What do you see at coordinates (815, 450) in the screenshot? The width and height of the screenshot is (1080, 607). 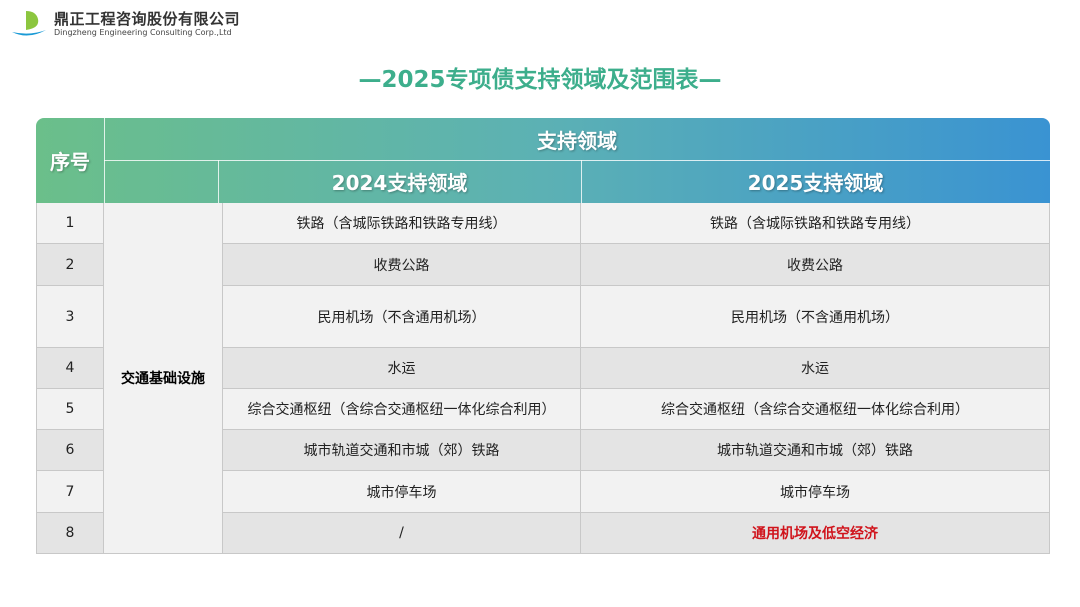 I see `area-2025: 城市轨道交通和市城（郊）铁路` at bounding box center [815, 450].